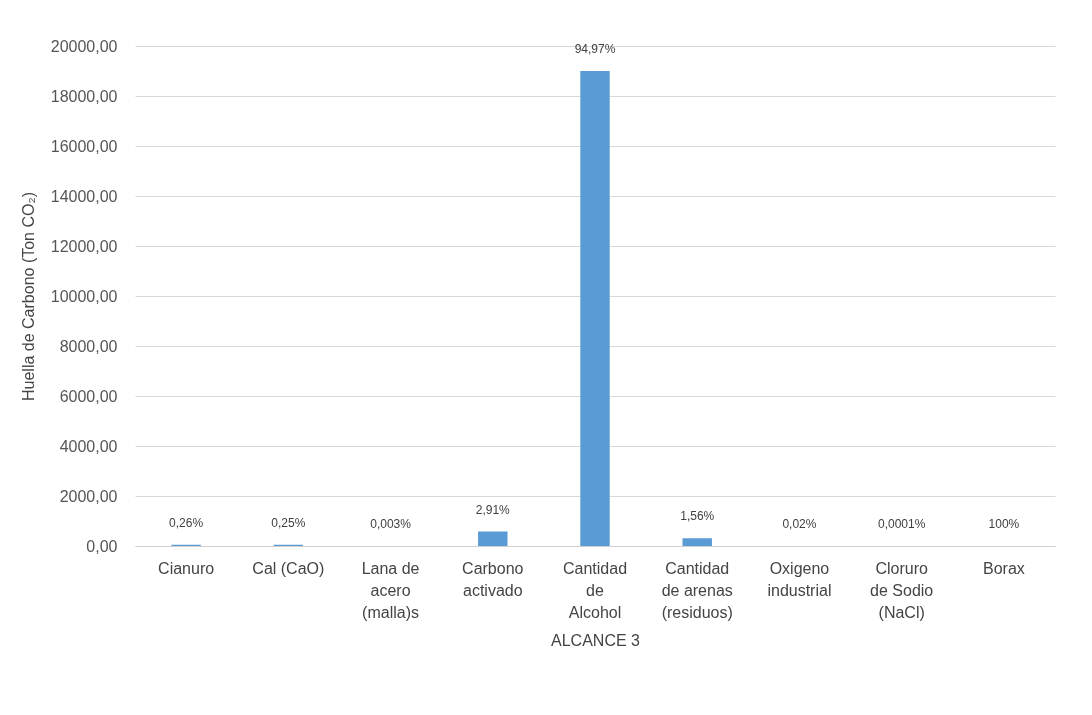 This screenshot has height=715, width=1092. Describe the element at coordinates (391, 524) in the screenshot. I see `annotation: 0,003%` at that location.